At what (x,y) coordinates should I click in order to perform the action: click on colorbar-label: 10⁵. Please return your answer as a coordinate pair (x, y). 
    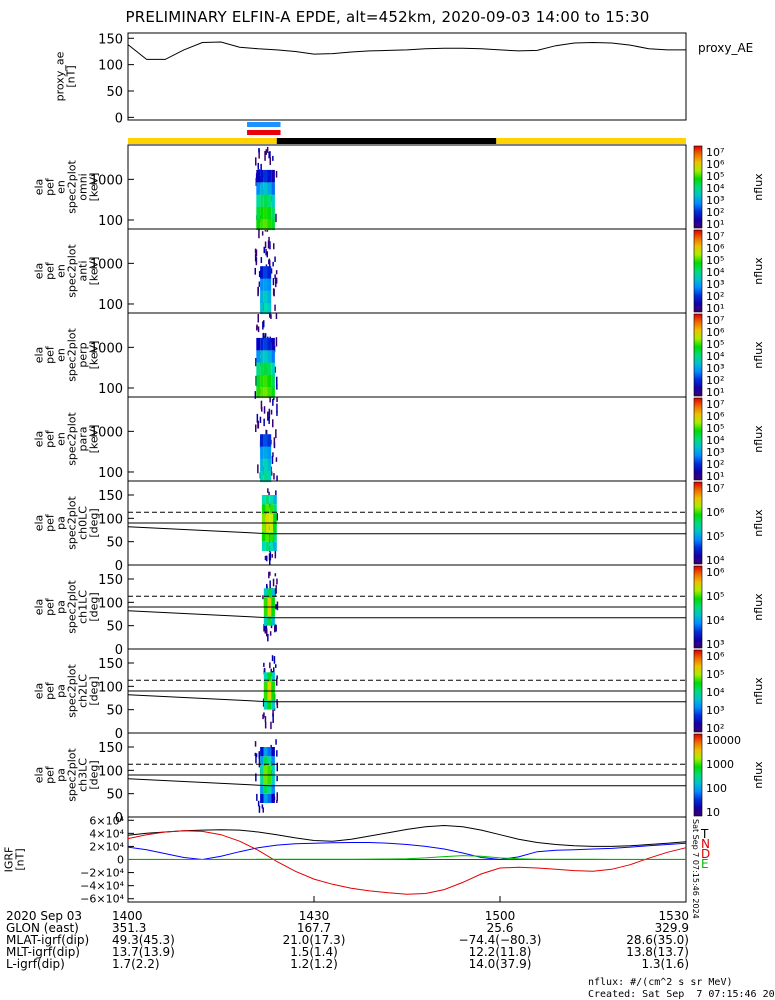
    Looking at the image, I should click on (715, 428).